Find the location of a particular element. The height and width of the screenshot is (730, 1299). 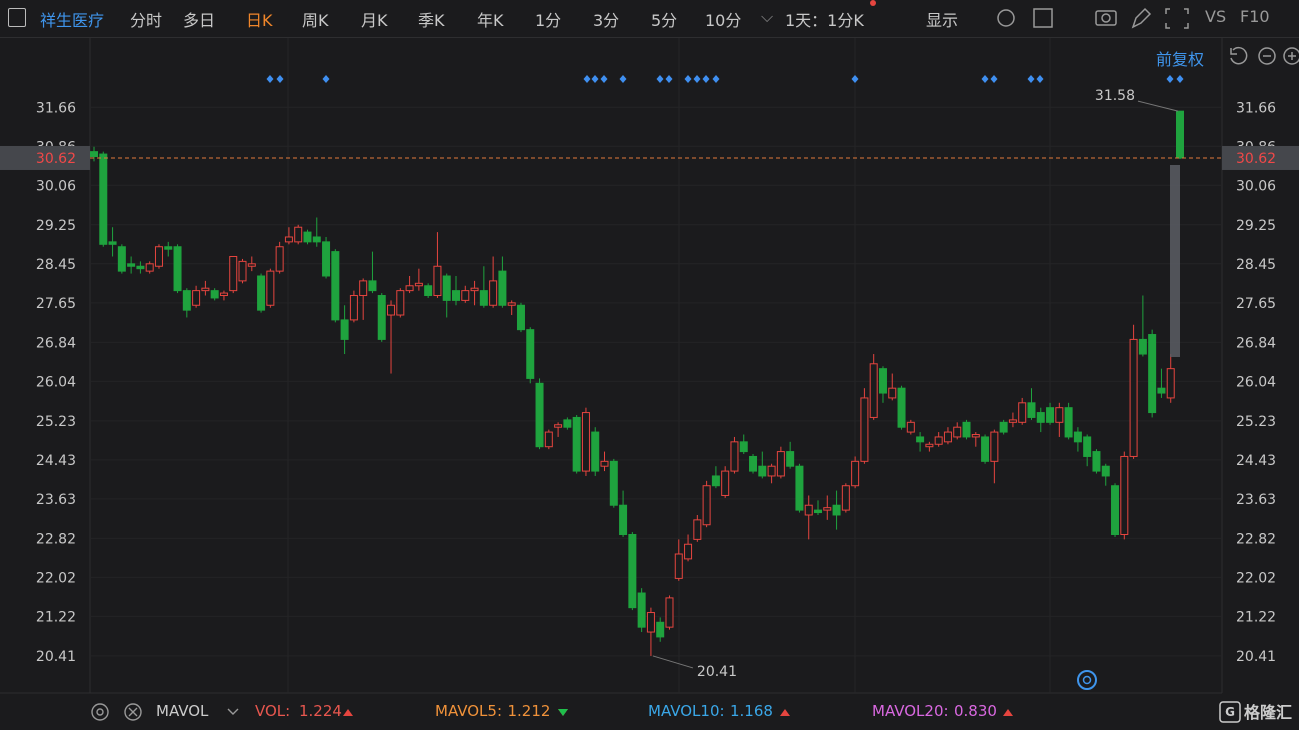

annotation-line is located at coordinates (1158, 106).